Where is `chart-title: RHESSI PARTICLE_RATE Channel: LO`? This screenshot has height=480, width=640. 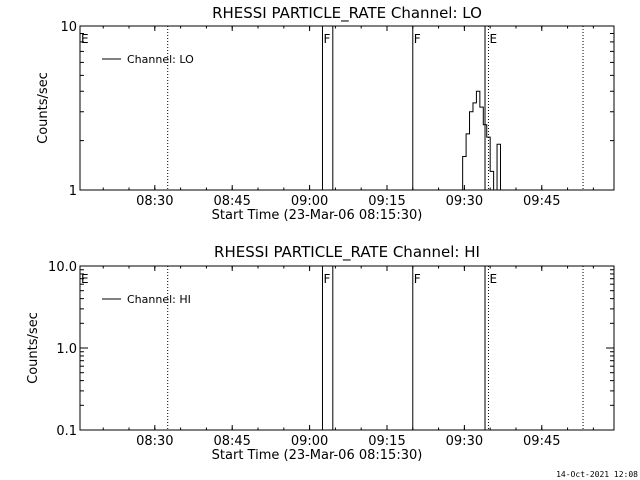
chart-title: RHESSI PARTICLE_RATE Channel: LO is located at coordinates (347, 13).